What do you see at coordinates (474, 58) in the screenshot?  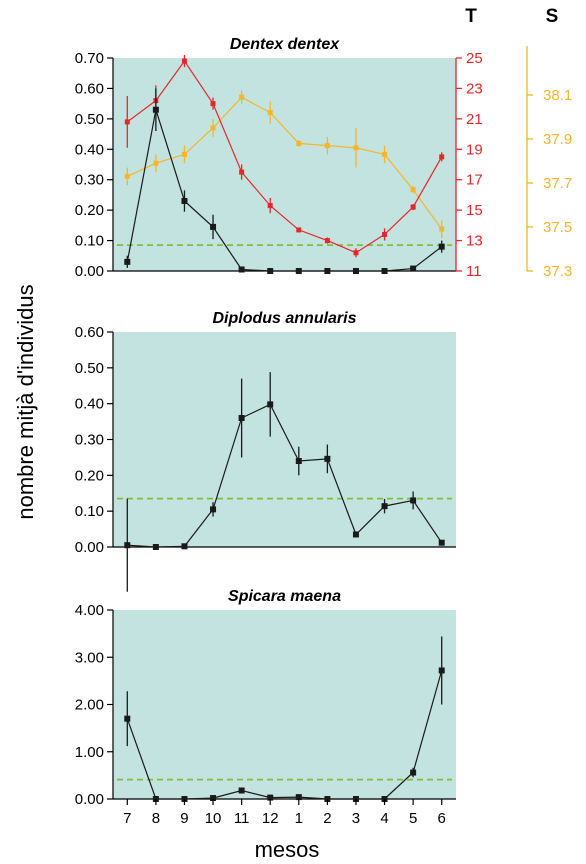 I see `temperature-tick-label: 25` at bounding box center [474, 58].